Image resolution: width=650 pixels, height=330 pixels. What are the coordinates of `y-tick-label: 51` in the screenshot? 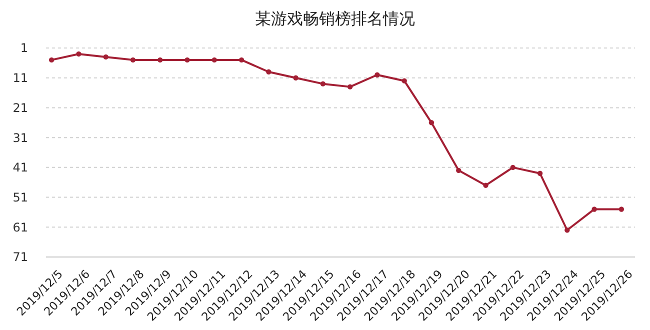 It's located at (20, 197).